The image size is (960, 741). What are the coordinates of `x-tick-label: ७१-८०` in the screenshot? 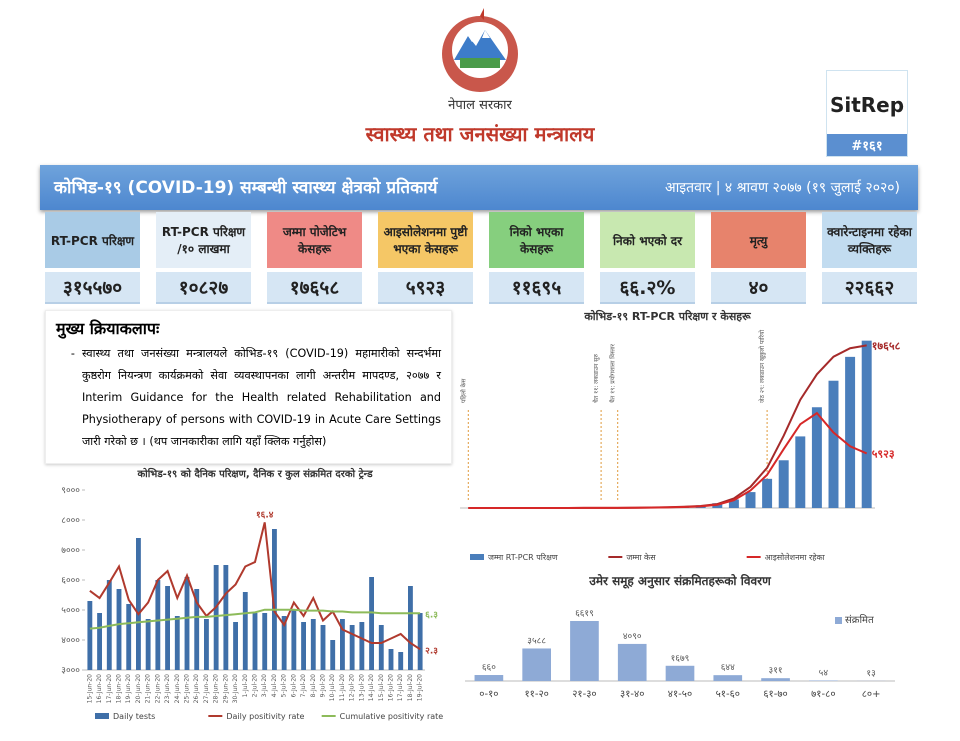 It's located at (823, 694).